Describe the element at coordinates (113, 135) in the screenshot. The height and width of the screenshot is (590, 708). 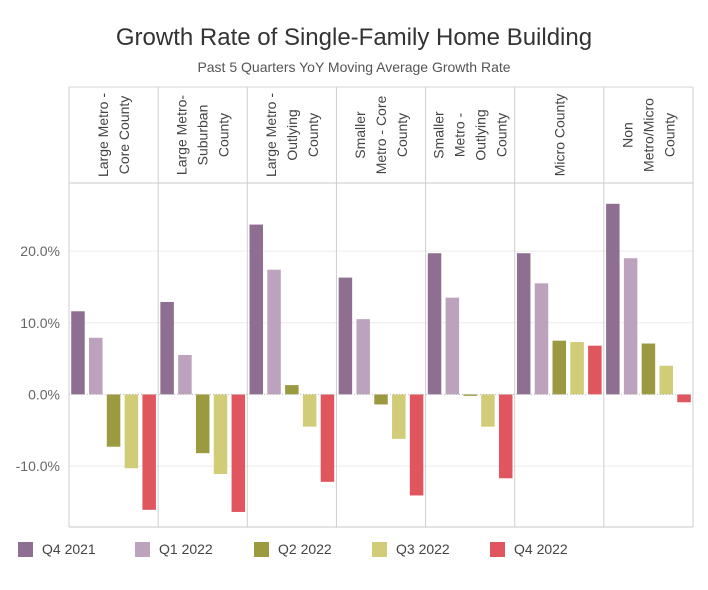
I see `category-header: Large Metro - Core County` at that location.